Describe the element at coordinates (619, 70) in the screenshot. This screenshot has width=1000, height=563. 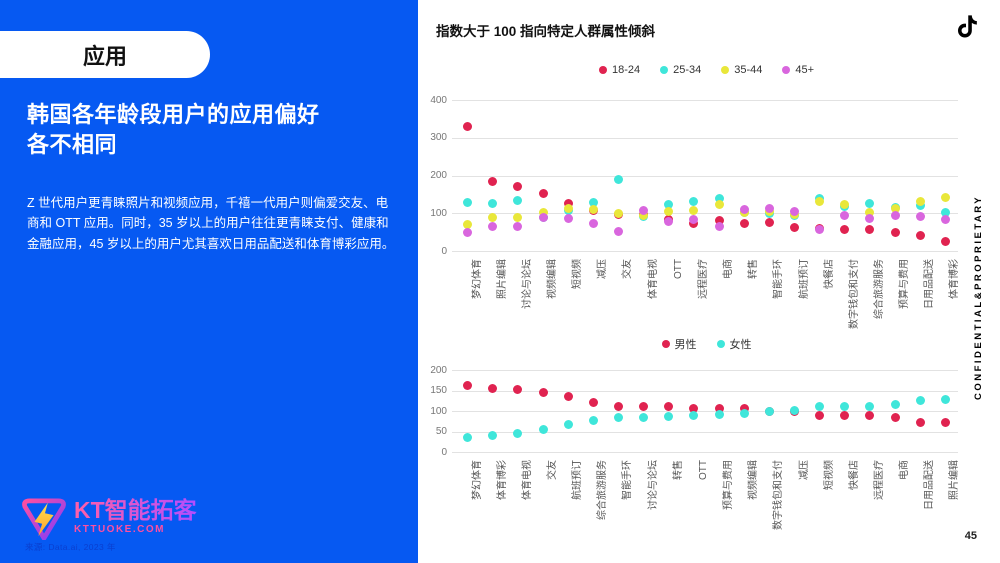
I see `legend-item: 18-24` at that location.